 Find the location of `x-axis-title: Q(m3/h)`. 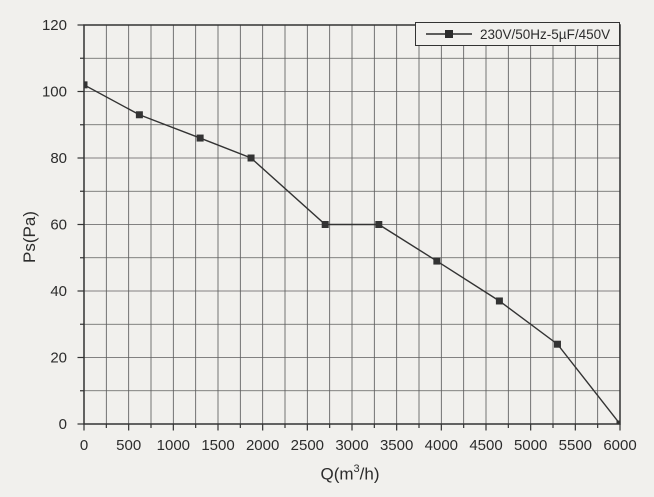

x-axis-title: Q(m3/h) is located at coordinates (350, 474).